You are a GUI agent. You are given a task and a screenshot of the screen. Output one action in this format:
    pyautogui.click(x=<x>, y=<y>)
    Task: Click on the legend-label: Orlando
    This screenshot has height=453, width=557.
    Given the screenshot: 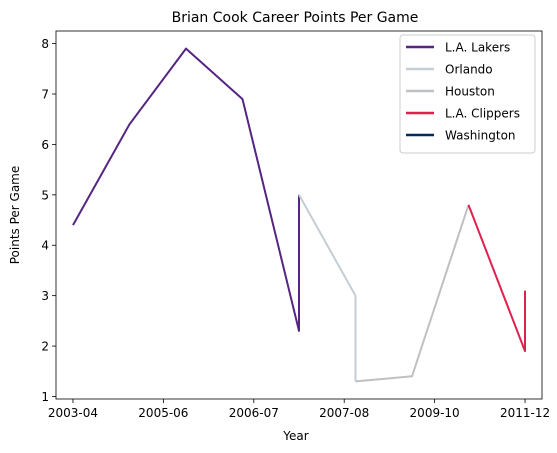 What is the action you would take?
    pyautogui.click(x=469, y=70)
    